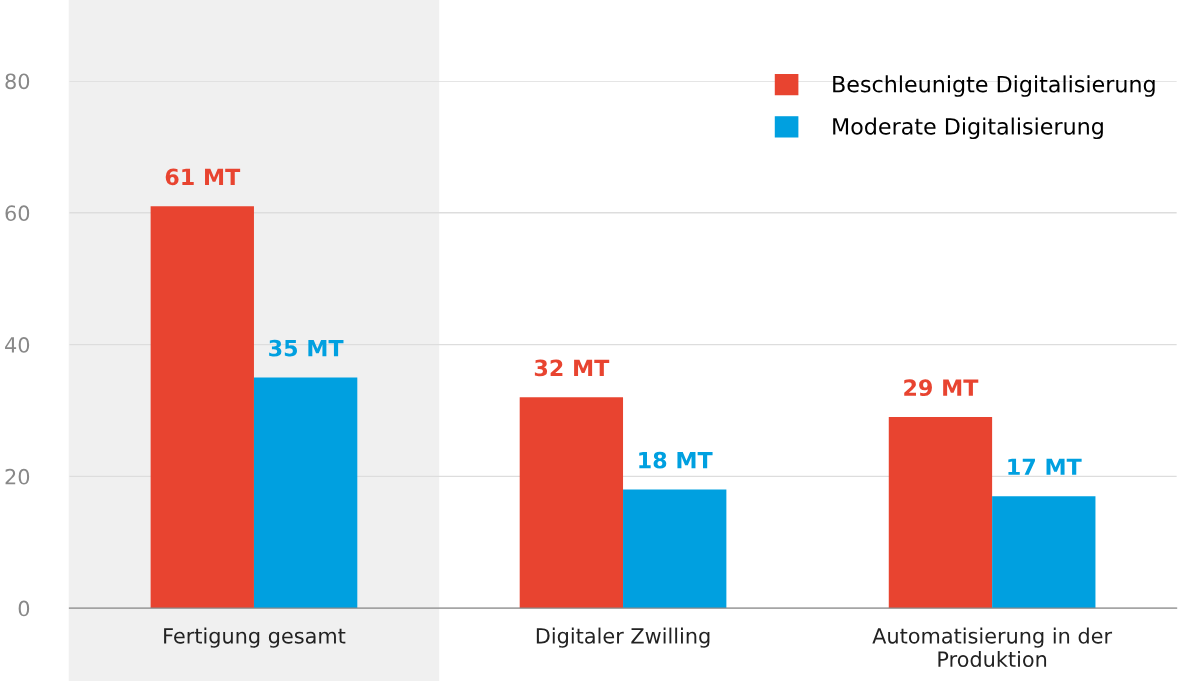  What do you see at coordinates (17, 213) in the screenshot?
I see `y-tick-label: 60` at bounding box center [17, 213].